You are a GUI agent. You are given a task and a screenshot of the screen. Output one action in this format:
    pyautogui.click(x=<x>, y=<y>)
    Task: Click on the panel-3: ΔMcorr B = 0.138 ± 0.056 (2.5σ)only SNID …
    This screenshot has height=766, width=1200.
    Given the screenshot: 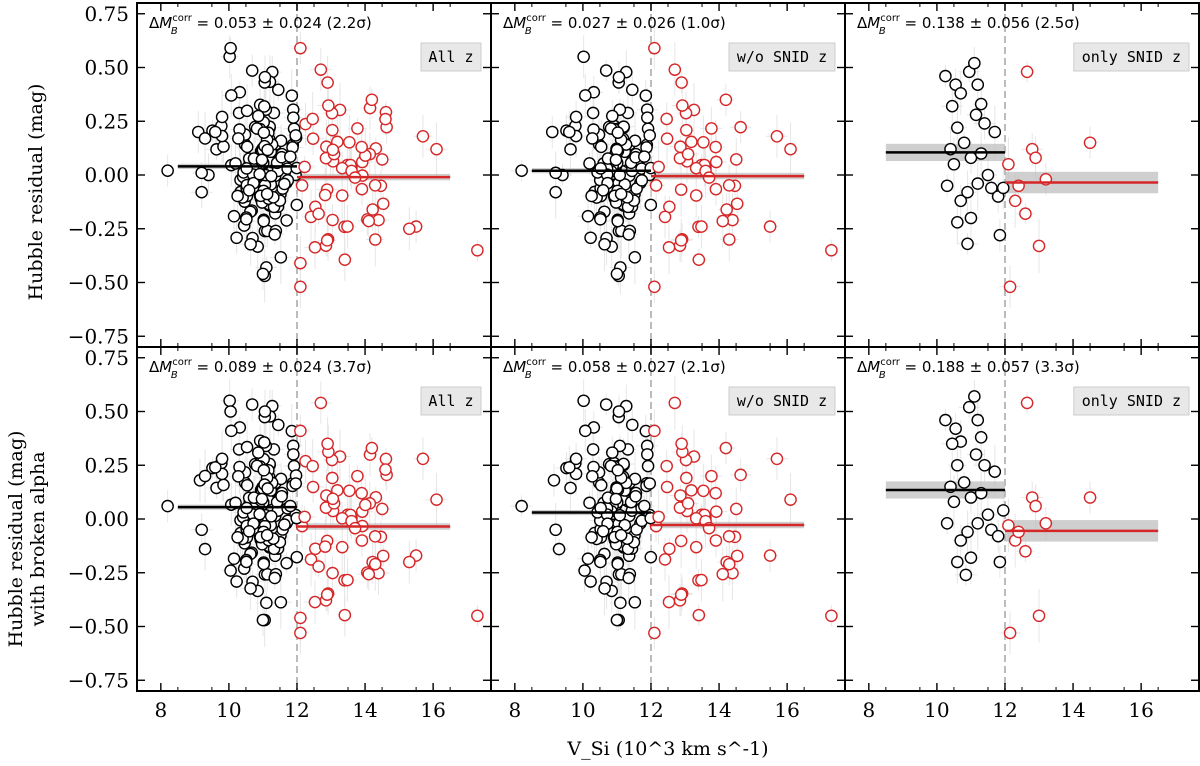 What is the action you would take?
    pyautogui.click(x=1022, y=175)
    